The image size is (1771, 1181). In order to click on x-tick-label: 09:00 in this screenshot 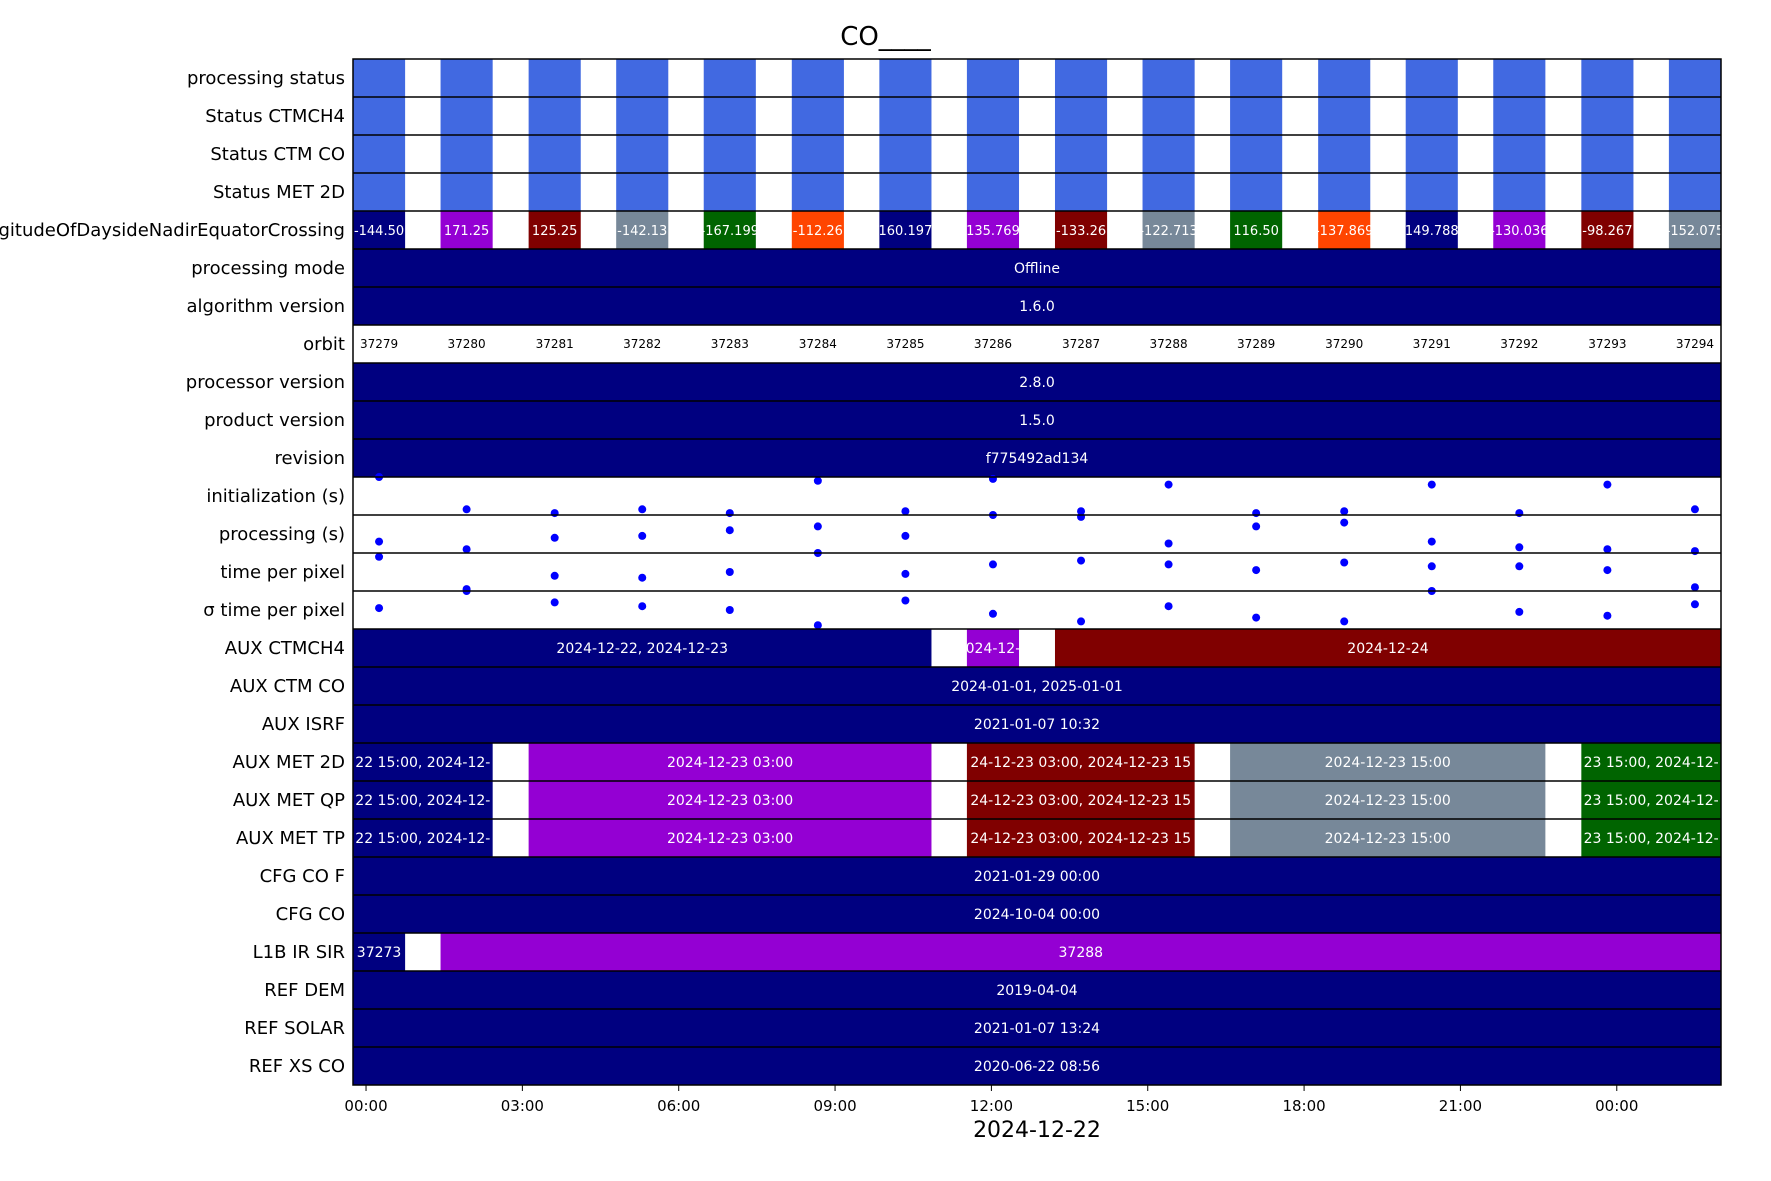, I will do `click(834, 1106)`.